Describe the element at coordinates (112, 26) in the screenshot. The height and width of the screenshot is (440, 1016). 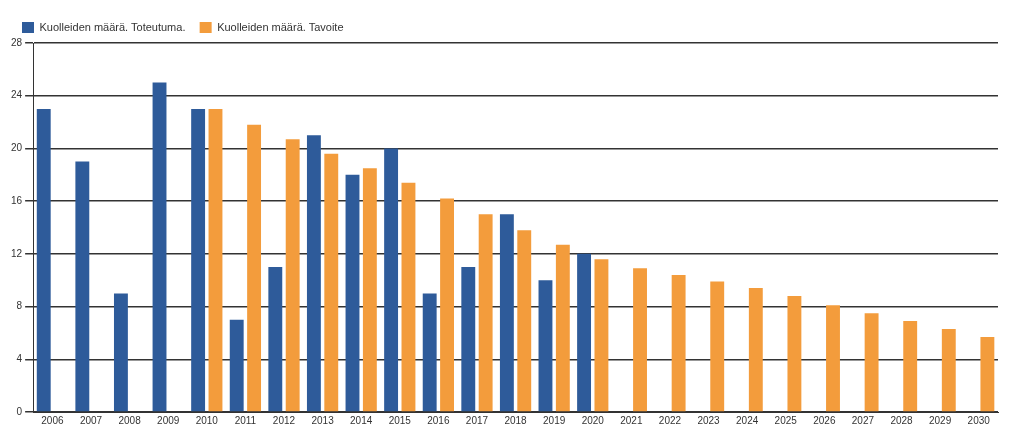
I see `legend-label: Kuolleiden määrä. Toteutuma.` at that location.